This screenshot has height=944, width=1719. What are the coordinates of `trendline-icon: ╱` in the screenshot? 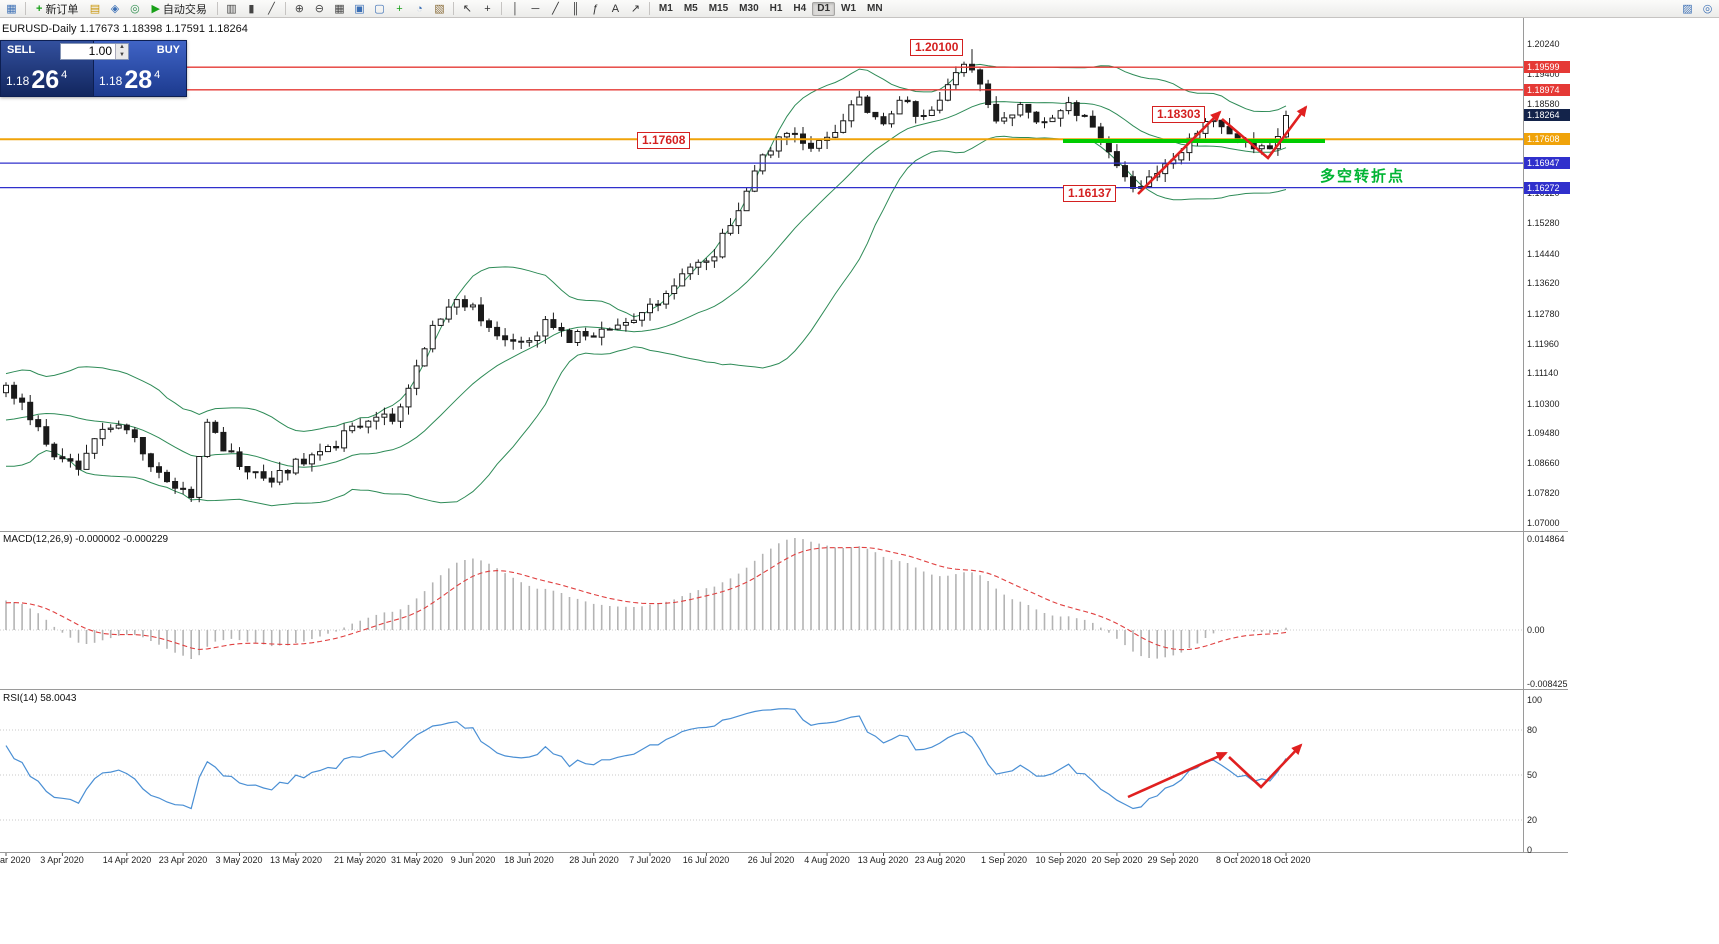 It's located at (555, 9).